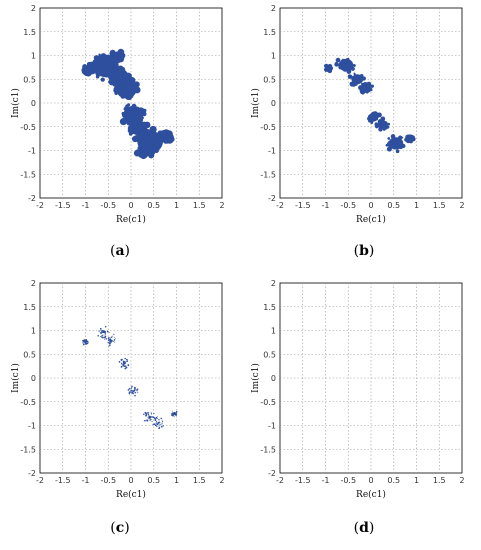  What do you see at coordinates (33, 331) in the screenshot?
I see `y-tick-label-c: 1` at bounding box center [33, 331].